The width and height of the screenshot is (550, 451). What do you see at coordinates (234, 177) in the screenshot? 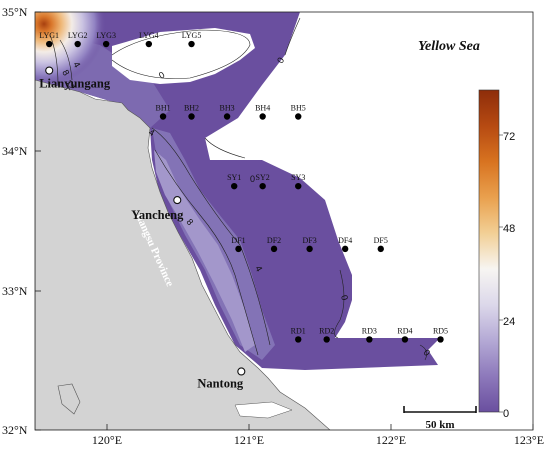
I see `station-label: SY1` at bounding box center [234, 177].